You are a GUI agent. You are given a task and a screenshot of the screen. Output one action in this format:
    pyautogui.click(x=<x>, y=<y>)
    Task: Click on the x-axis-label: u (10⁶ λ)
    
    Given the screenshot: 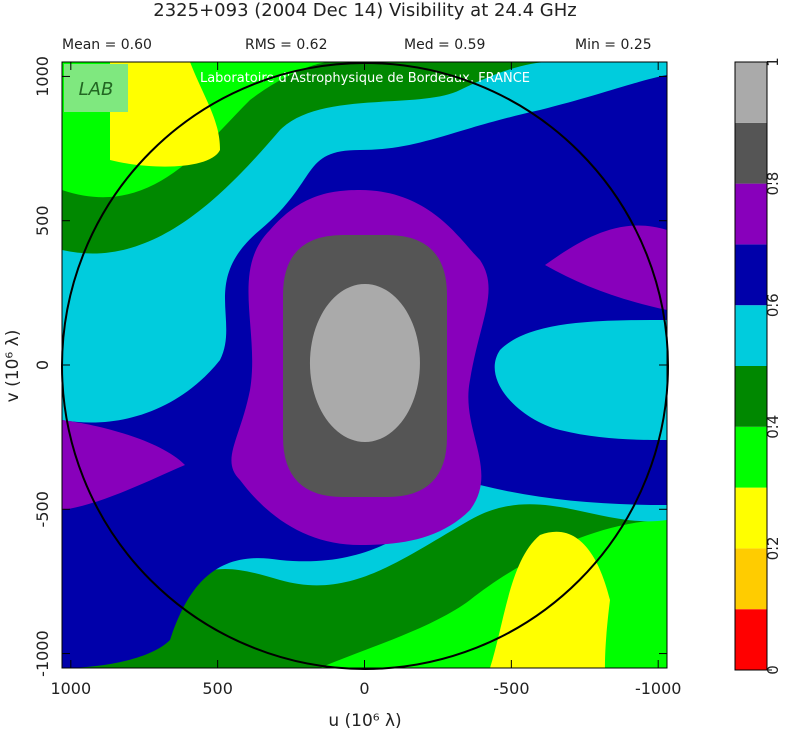 What is the action you would take?
    pyautogui.click(x=364, y=721)
    